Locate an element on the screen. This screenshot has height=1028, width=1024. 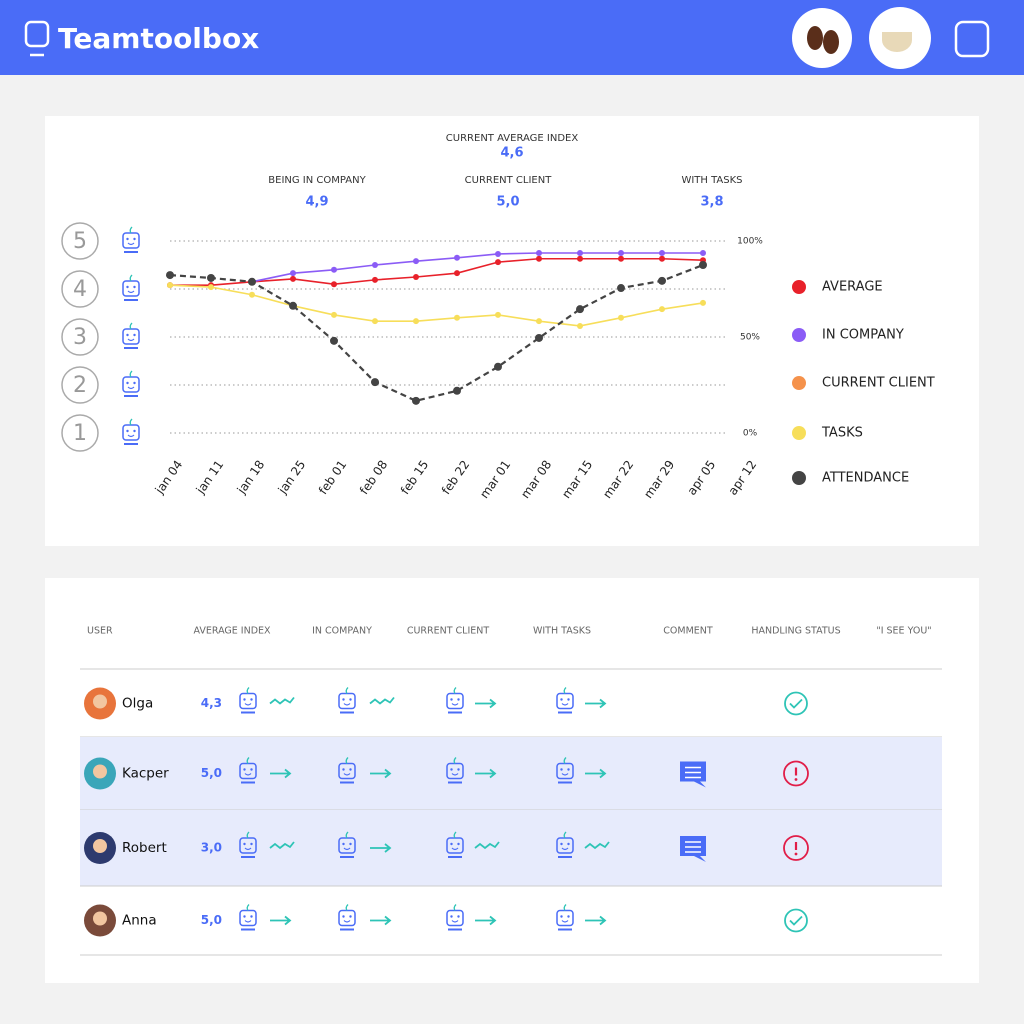
legend-label: TASKS is located at coordinates (842, 433).